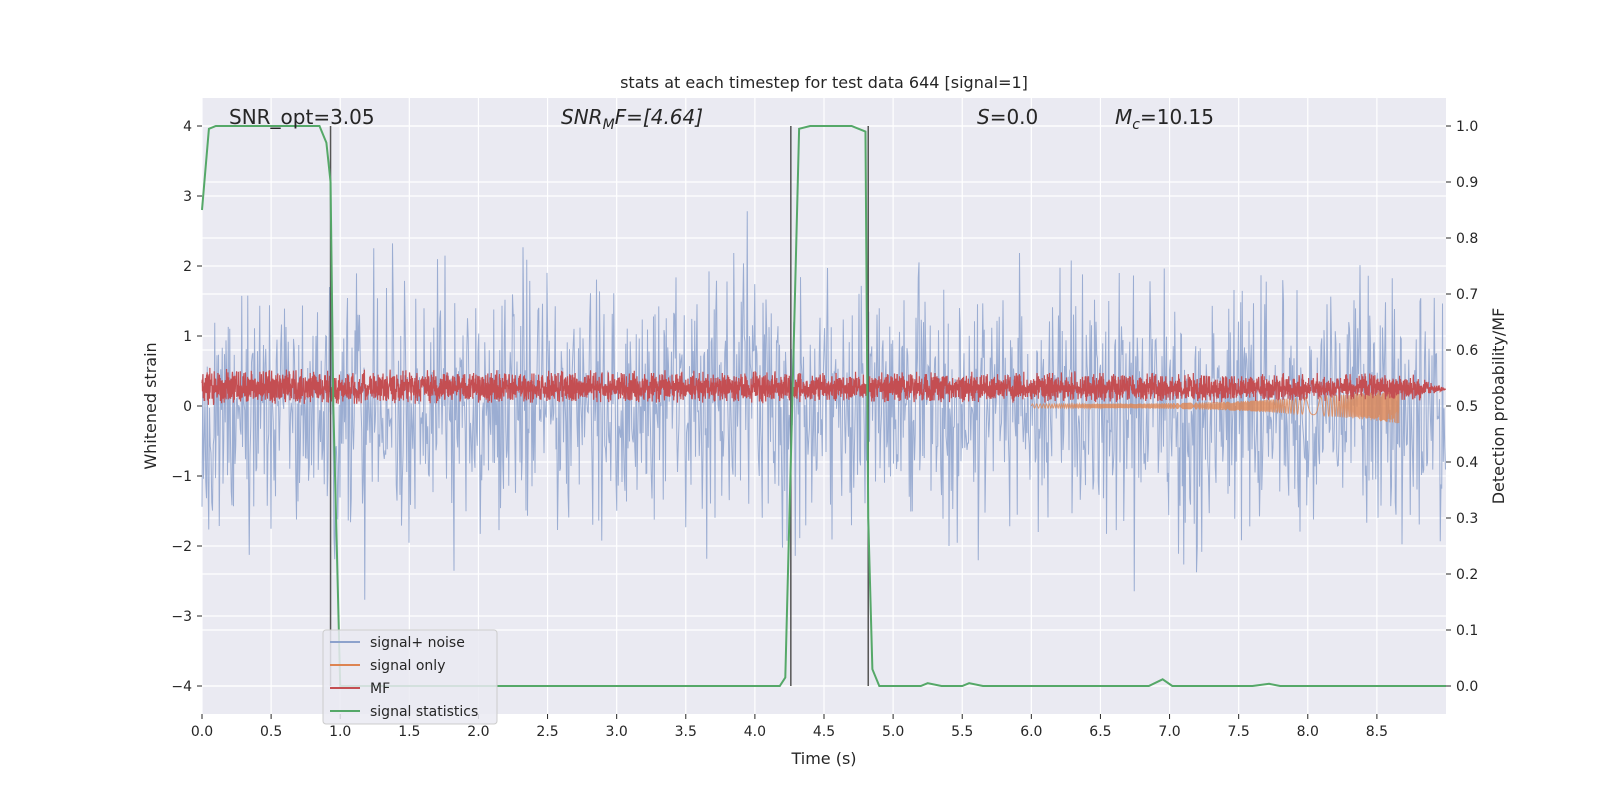 This screenshot has height=800, width=1600. What do you see at coordinates (1136, 125) in the screenshot?
I see `annotation-mc-sub: c` at bounding box center [1136, 125].